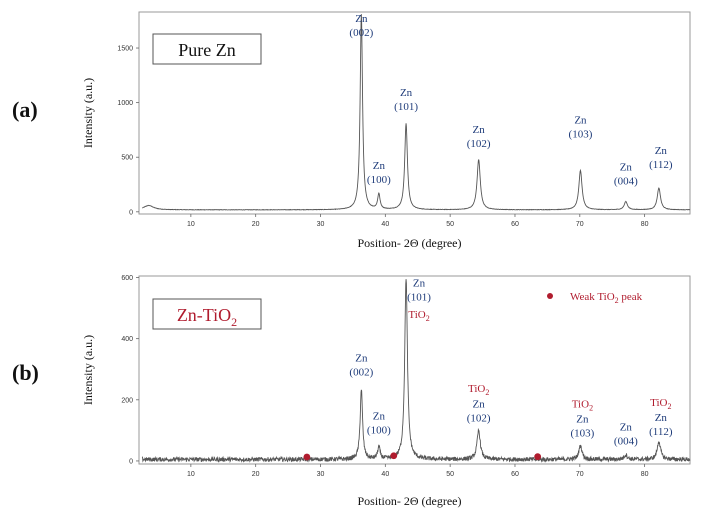  What do you see at coordinates (125, 49) in the screenshot?
I see `y-tick-label: 1500` at bounding box center [125, 49].